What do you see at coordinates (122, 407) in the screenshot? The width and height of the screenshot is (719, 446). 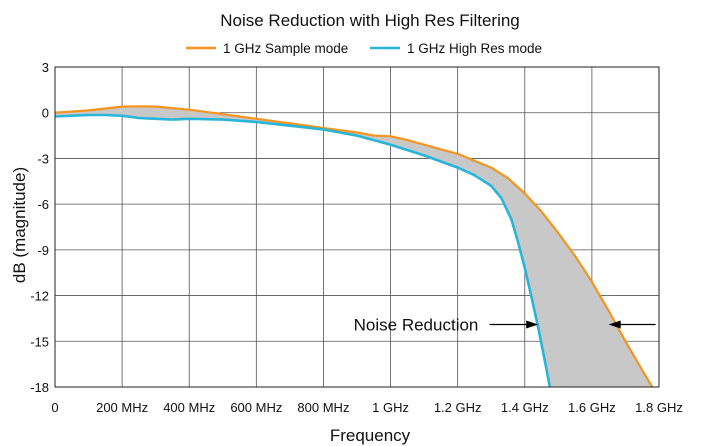 I see `x-tick-label: 200 MHz` at bounding box center [122, 407].